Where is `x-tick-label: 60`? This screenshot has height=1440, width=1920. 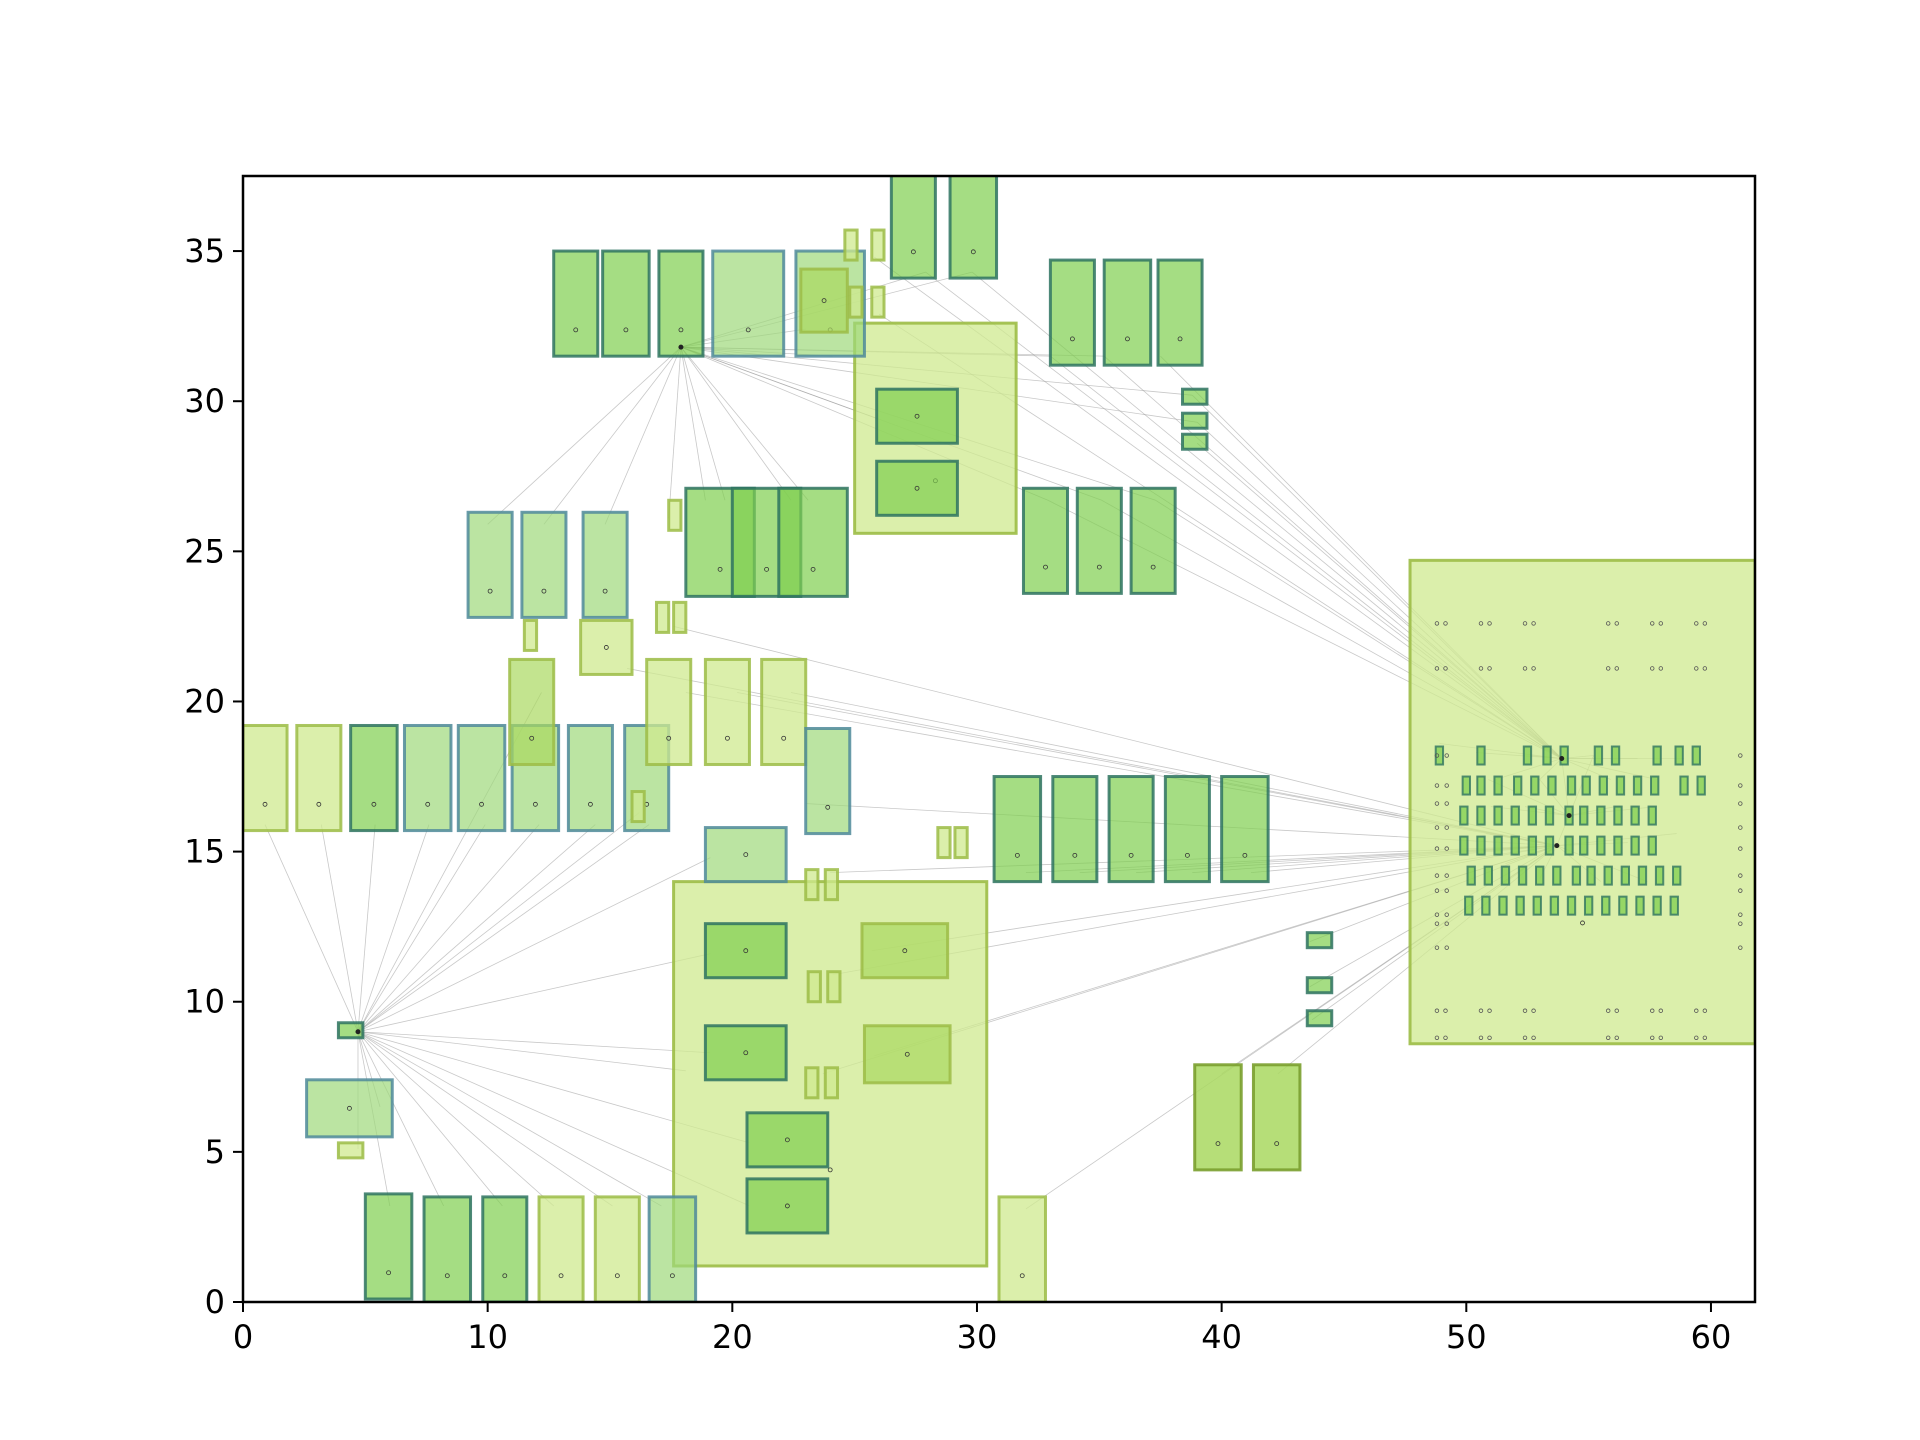
x-tick-label: 60 is located at coordinates (1711, 1337).